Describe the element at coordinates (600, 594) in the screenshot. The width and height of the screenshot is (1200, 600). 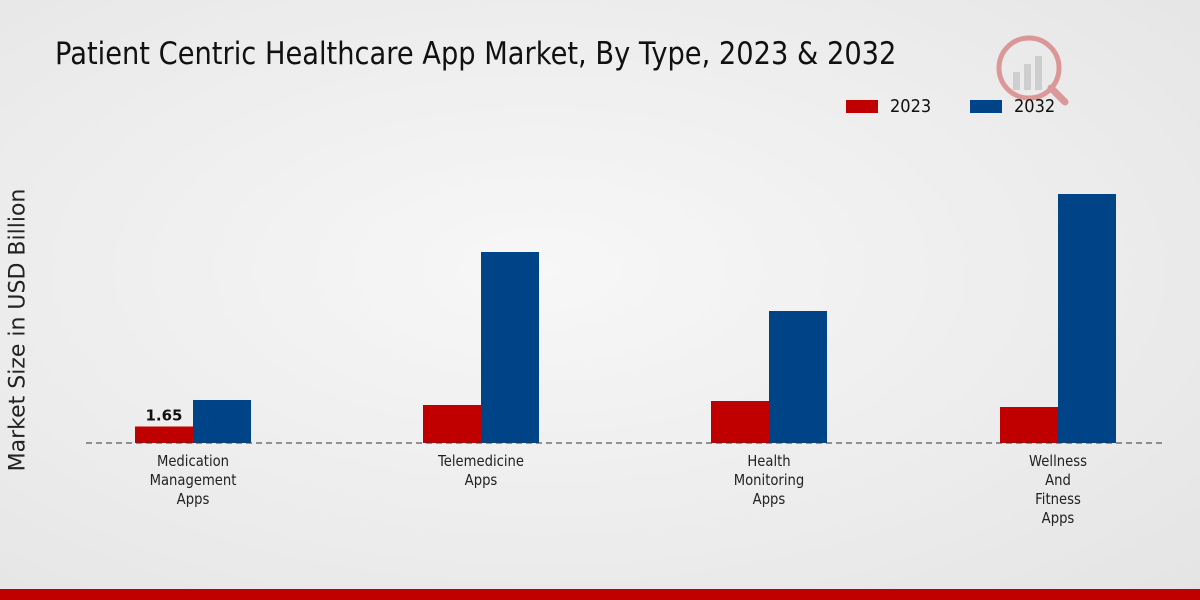
I see `footer-bar` at that location.